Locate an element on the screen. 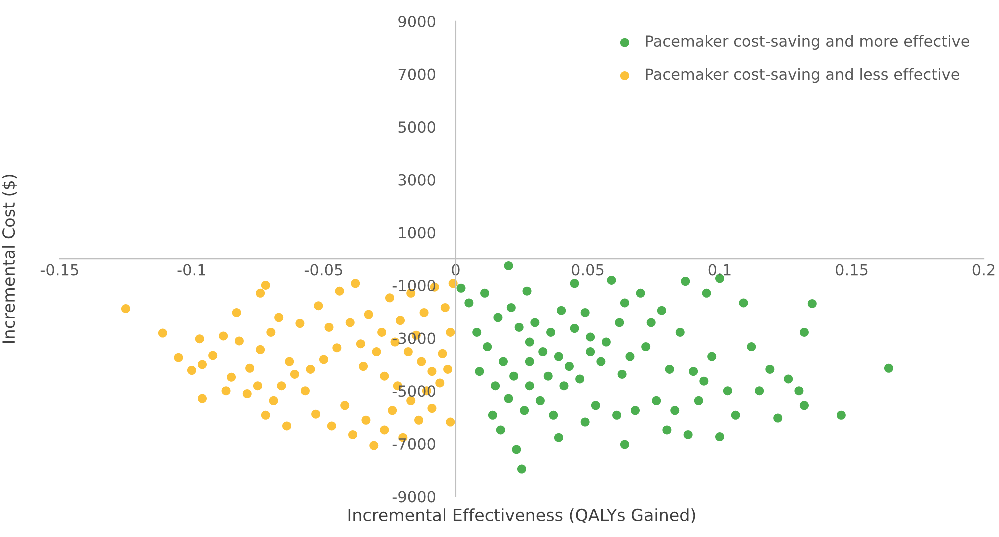  x-tick-label: -0.1 is located at coordinates (192, 270).